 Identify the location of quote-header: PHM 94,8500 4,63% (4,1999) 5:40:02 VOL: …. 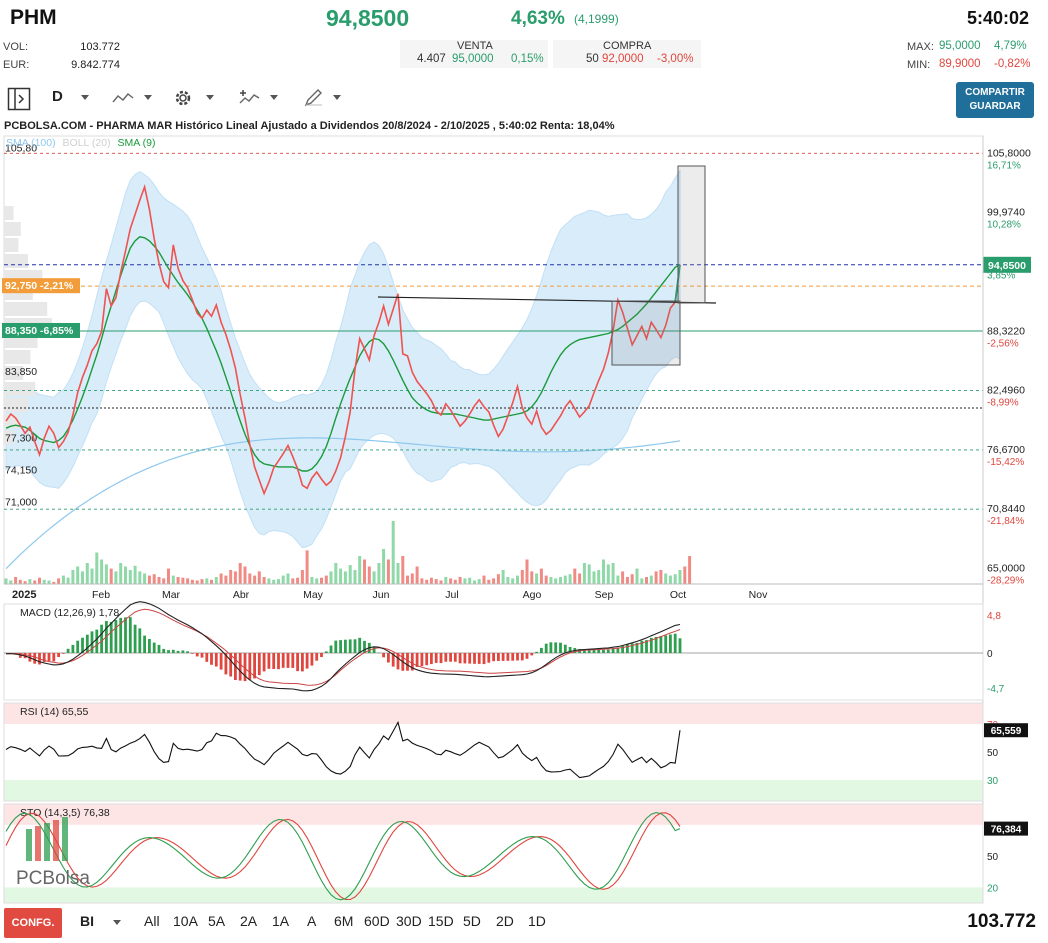
(524, 40).